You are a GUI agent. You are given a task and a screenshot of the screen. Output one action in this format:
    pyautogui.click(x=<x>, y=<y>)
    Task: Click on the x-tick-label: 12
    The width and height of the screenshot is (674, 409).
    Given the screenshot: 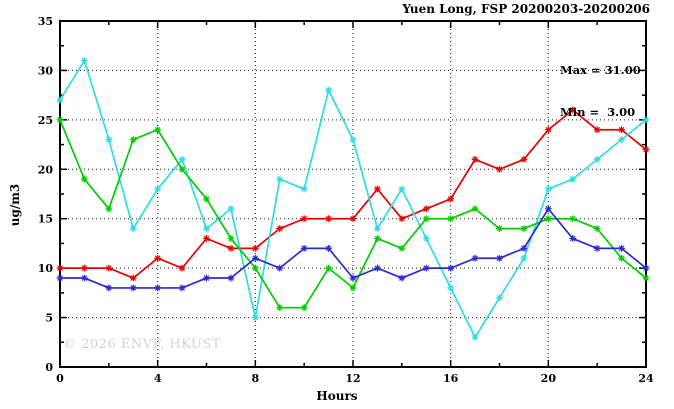 What is the action you would take?
    pyautogui.click(x=352, y=378)
    